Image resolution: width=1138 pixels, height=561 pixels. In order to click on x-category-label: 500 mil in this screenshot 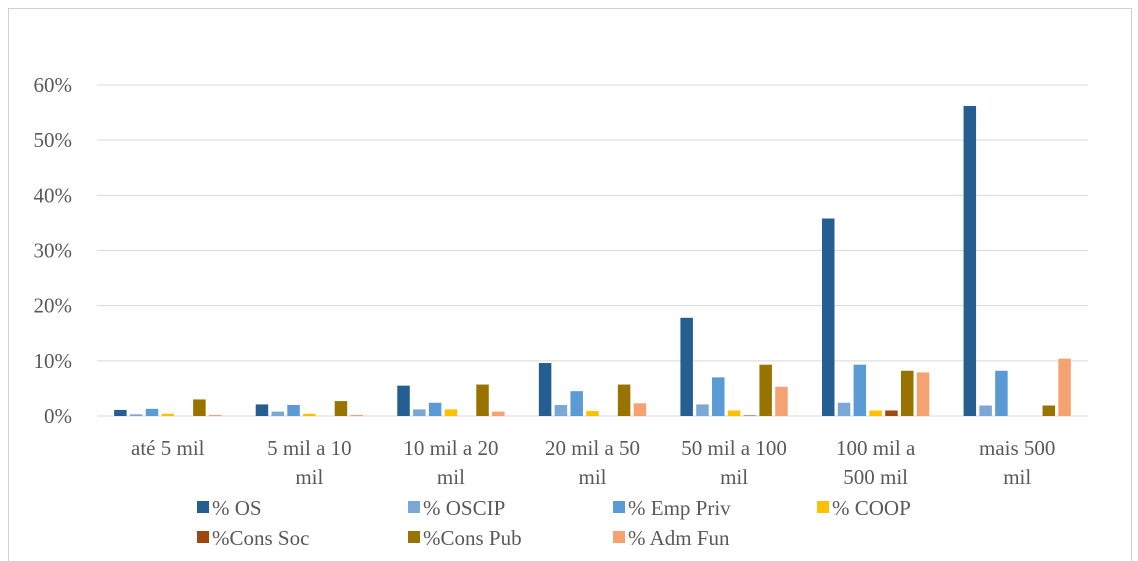, I will do `click(875, 477)`.